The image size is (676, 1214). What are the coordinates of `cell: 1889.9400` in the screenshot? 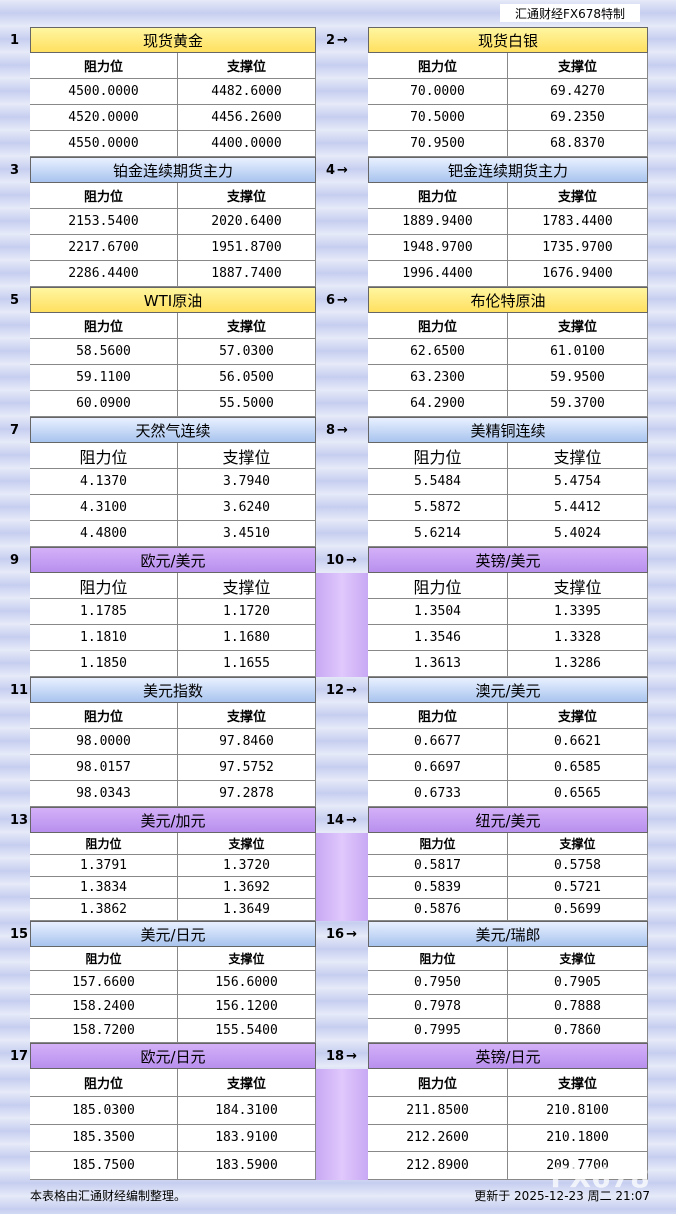 It's located at (438, 222).